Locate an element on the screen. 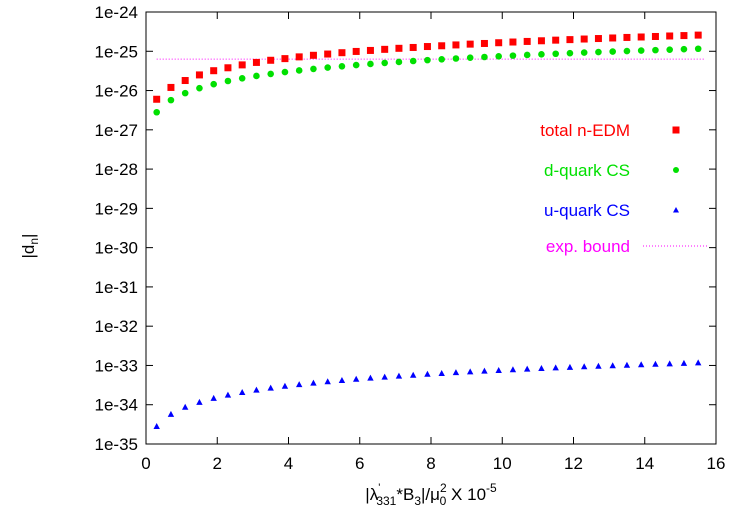 The height and width of the screenshot is (525, 733). legend-total-n-edm-label: total n-EDM is located at coordinates (585, 130).